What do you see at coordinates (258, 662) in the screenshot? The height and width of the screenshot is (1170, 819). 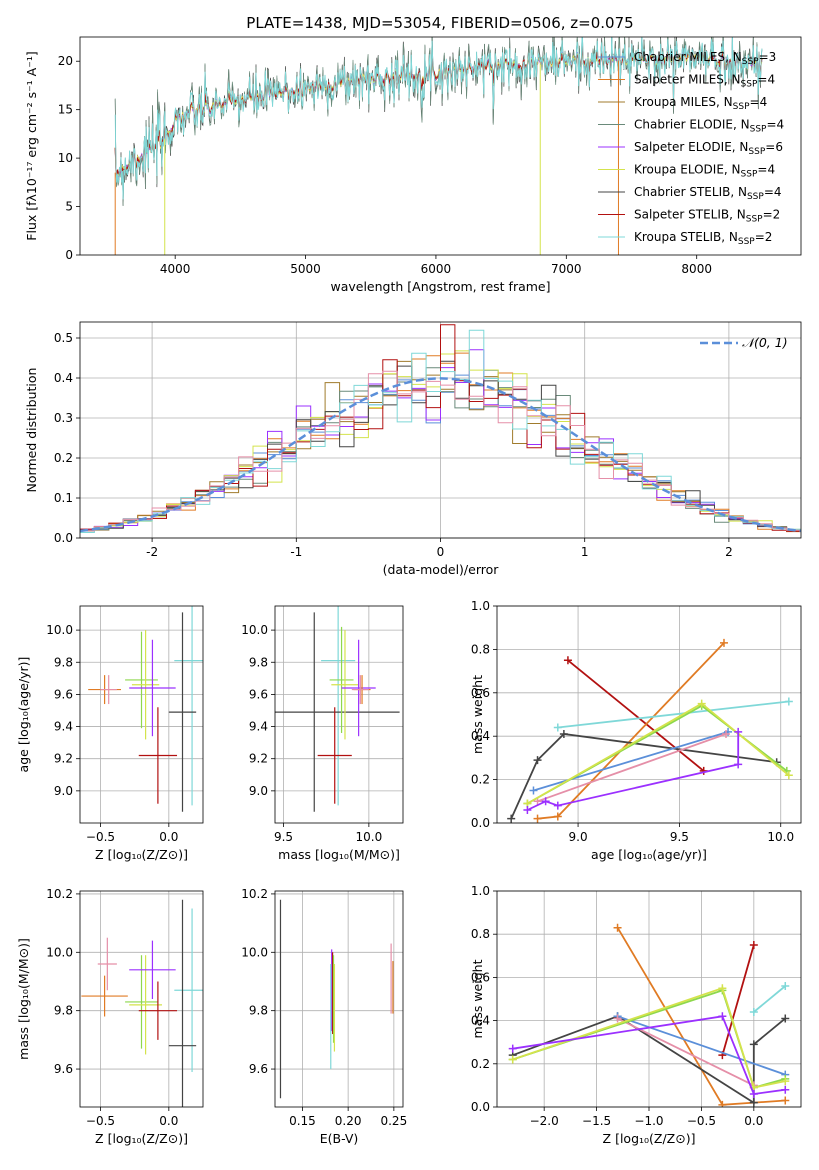 I see `y-tick-label: 9.8` at bounding box center [258, 662].